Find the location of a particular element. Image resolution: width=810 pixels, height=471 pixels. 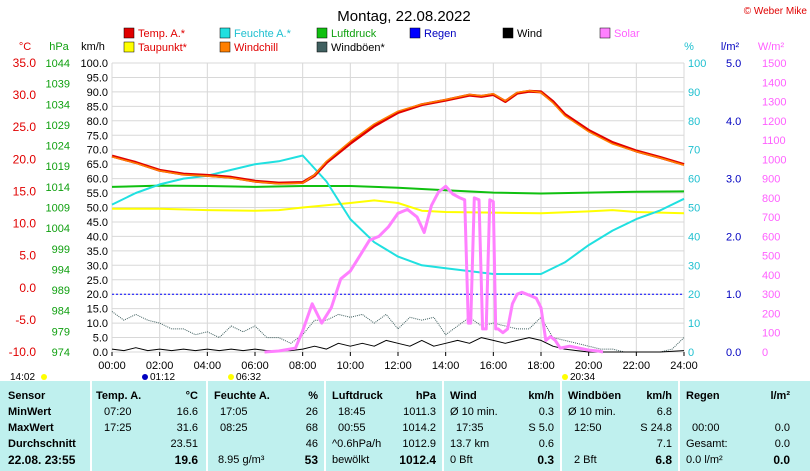

rain-tick-label: 2.0 is located at coordinates (733, 237).